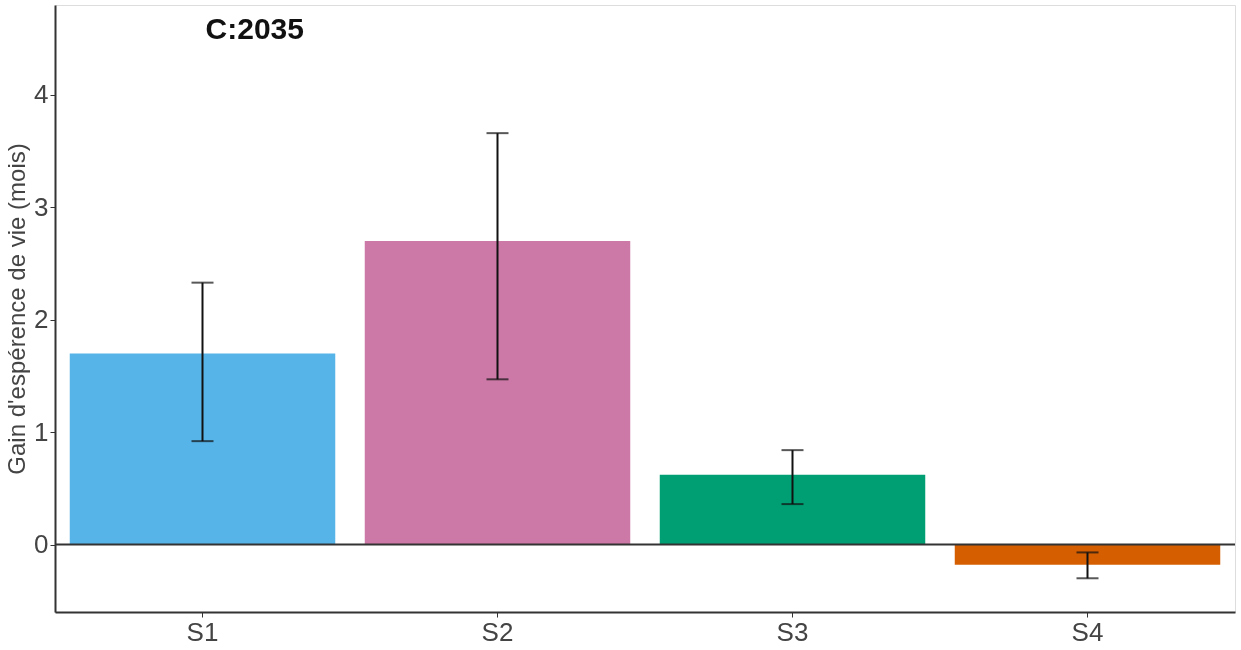  I want to click on y-tick-label: 0, so click(41, 544).